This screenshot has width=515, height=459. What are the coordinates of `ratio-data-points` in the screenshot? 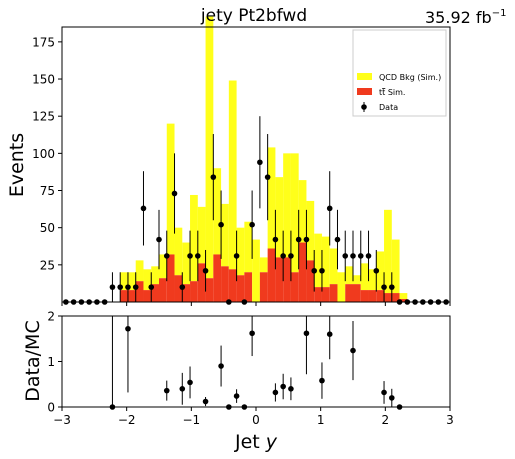 It's located at (256, 363).